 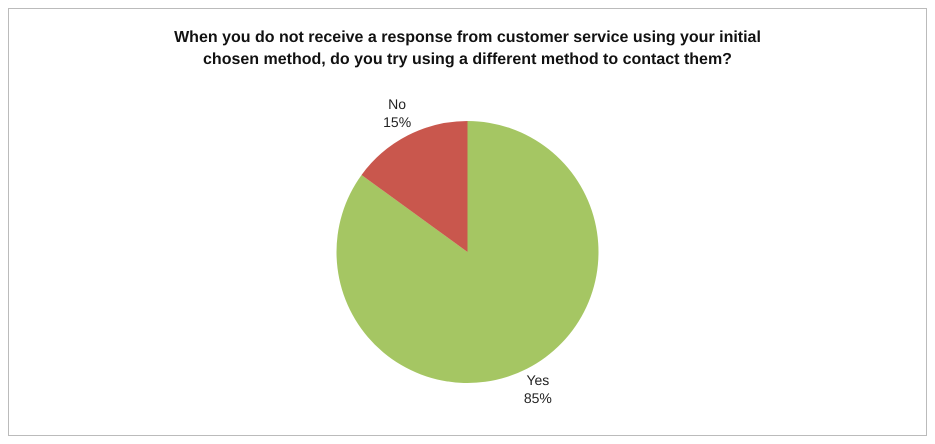 I want to click on data-label: 15%, so click(x=397, y=122).